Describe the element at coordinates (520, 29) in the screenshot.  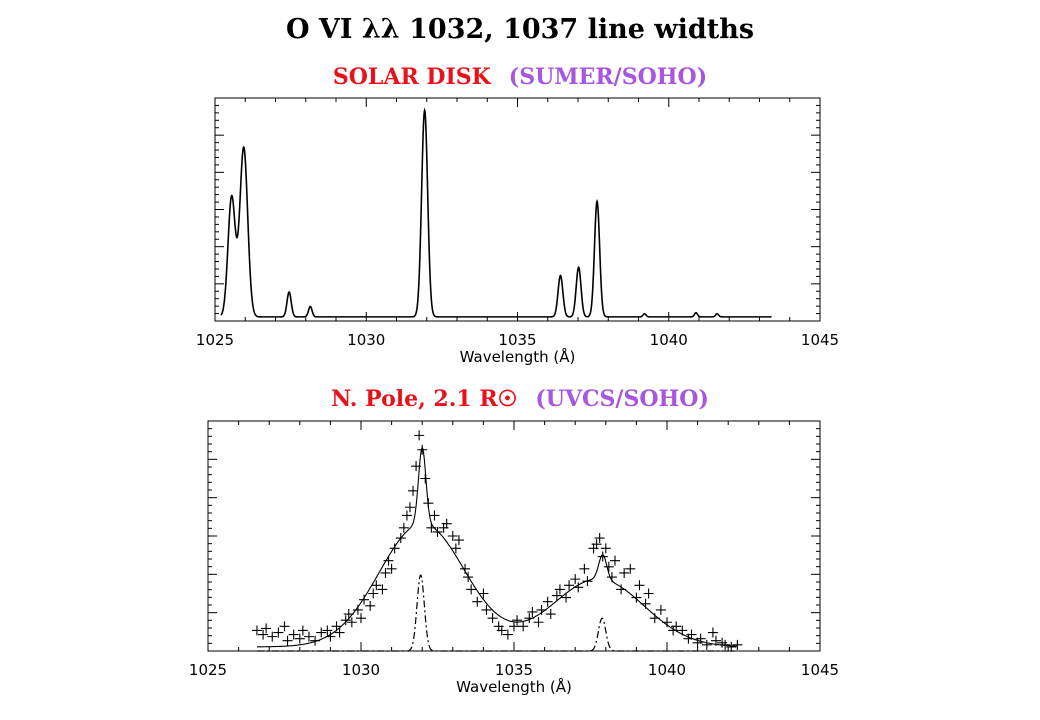
I see `figure-title: O VI λλ 1032, 1037 line widths` at that location.